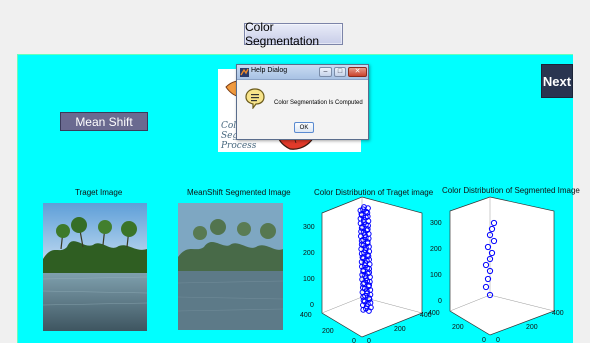 This screenshot has height=343, width=590. What do you see at coordinates (511, 190) in the screenshot?
I see `dist-segmented-title: Color Distribution of Segmented Image` at bounding box center [511, 190].